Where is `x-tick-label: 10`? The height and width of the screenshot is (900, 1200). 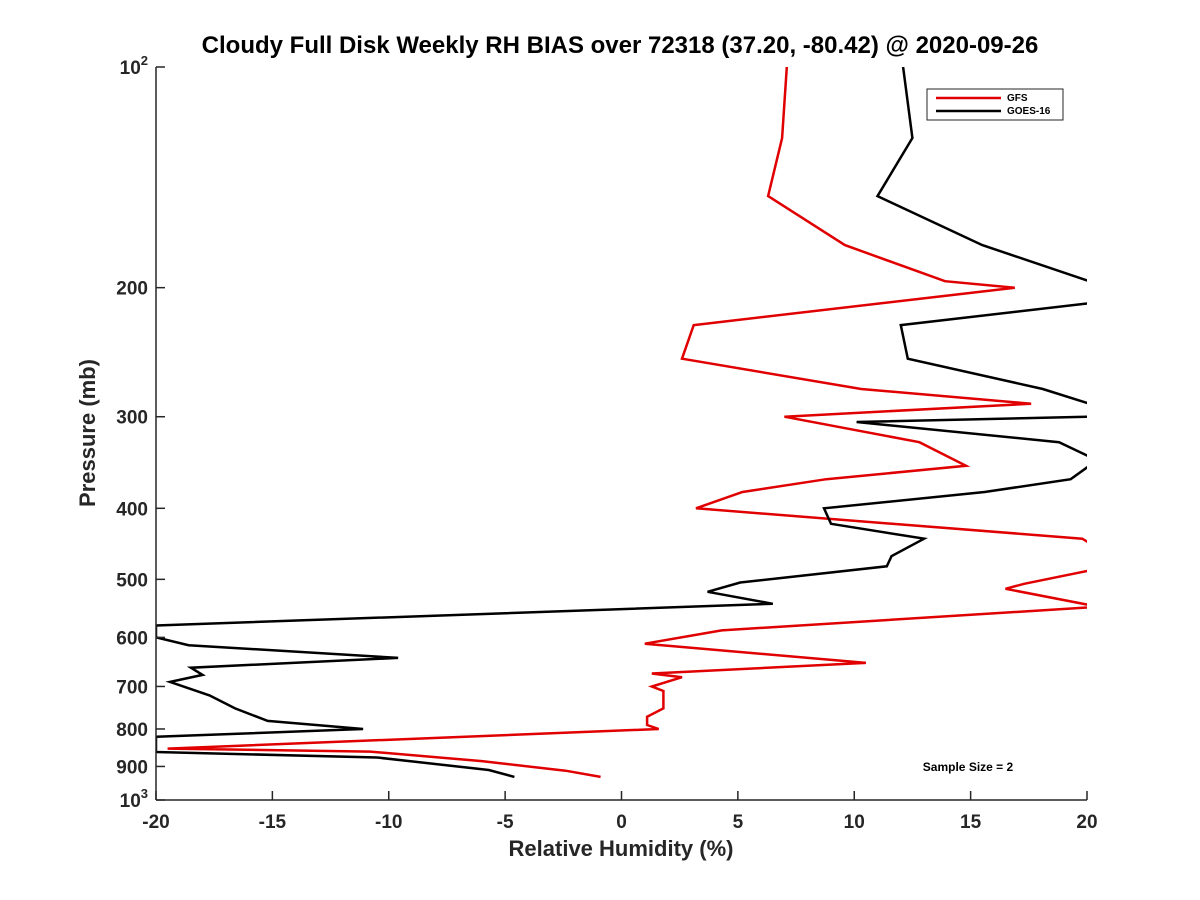 x-tick-label: 10 is located at coordinates (854, 822).